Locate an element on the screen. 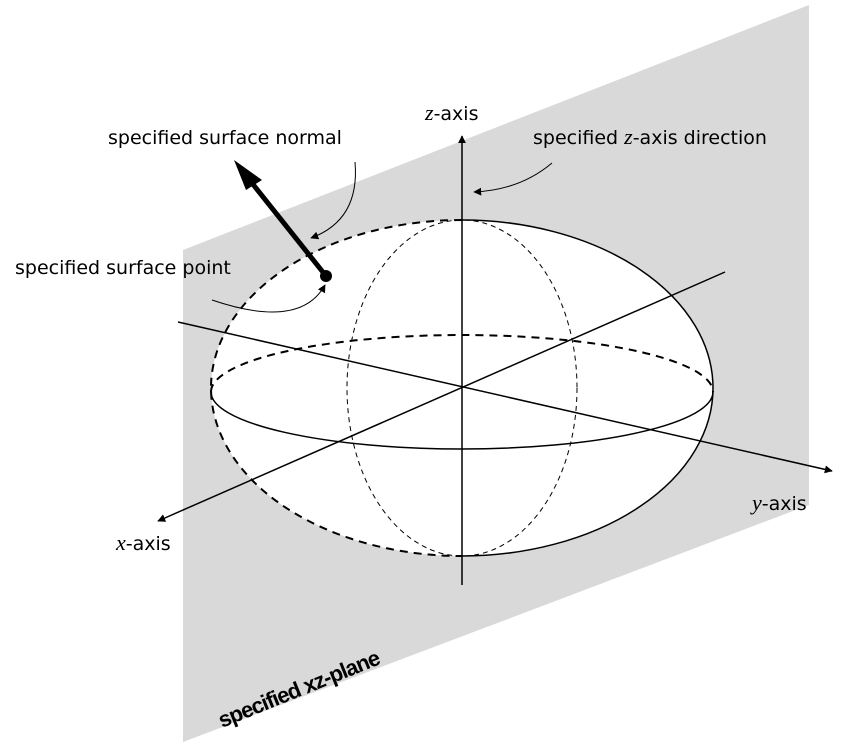 Image resolution: width=852 pixels, height=744 pixels. ellipsoid-outline-back is located at coordinates (336, 388).